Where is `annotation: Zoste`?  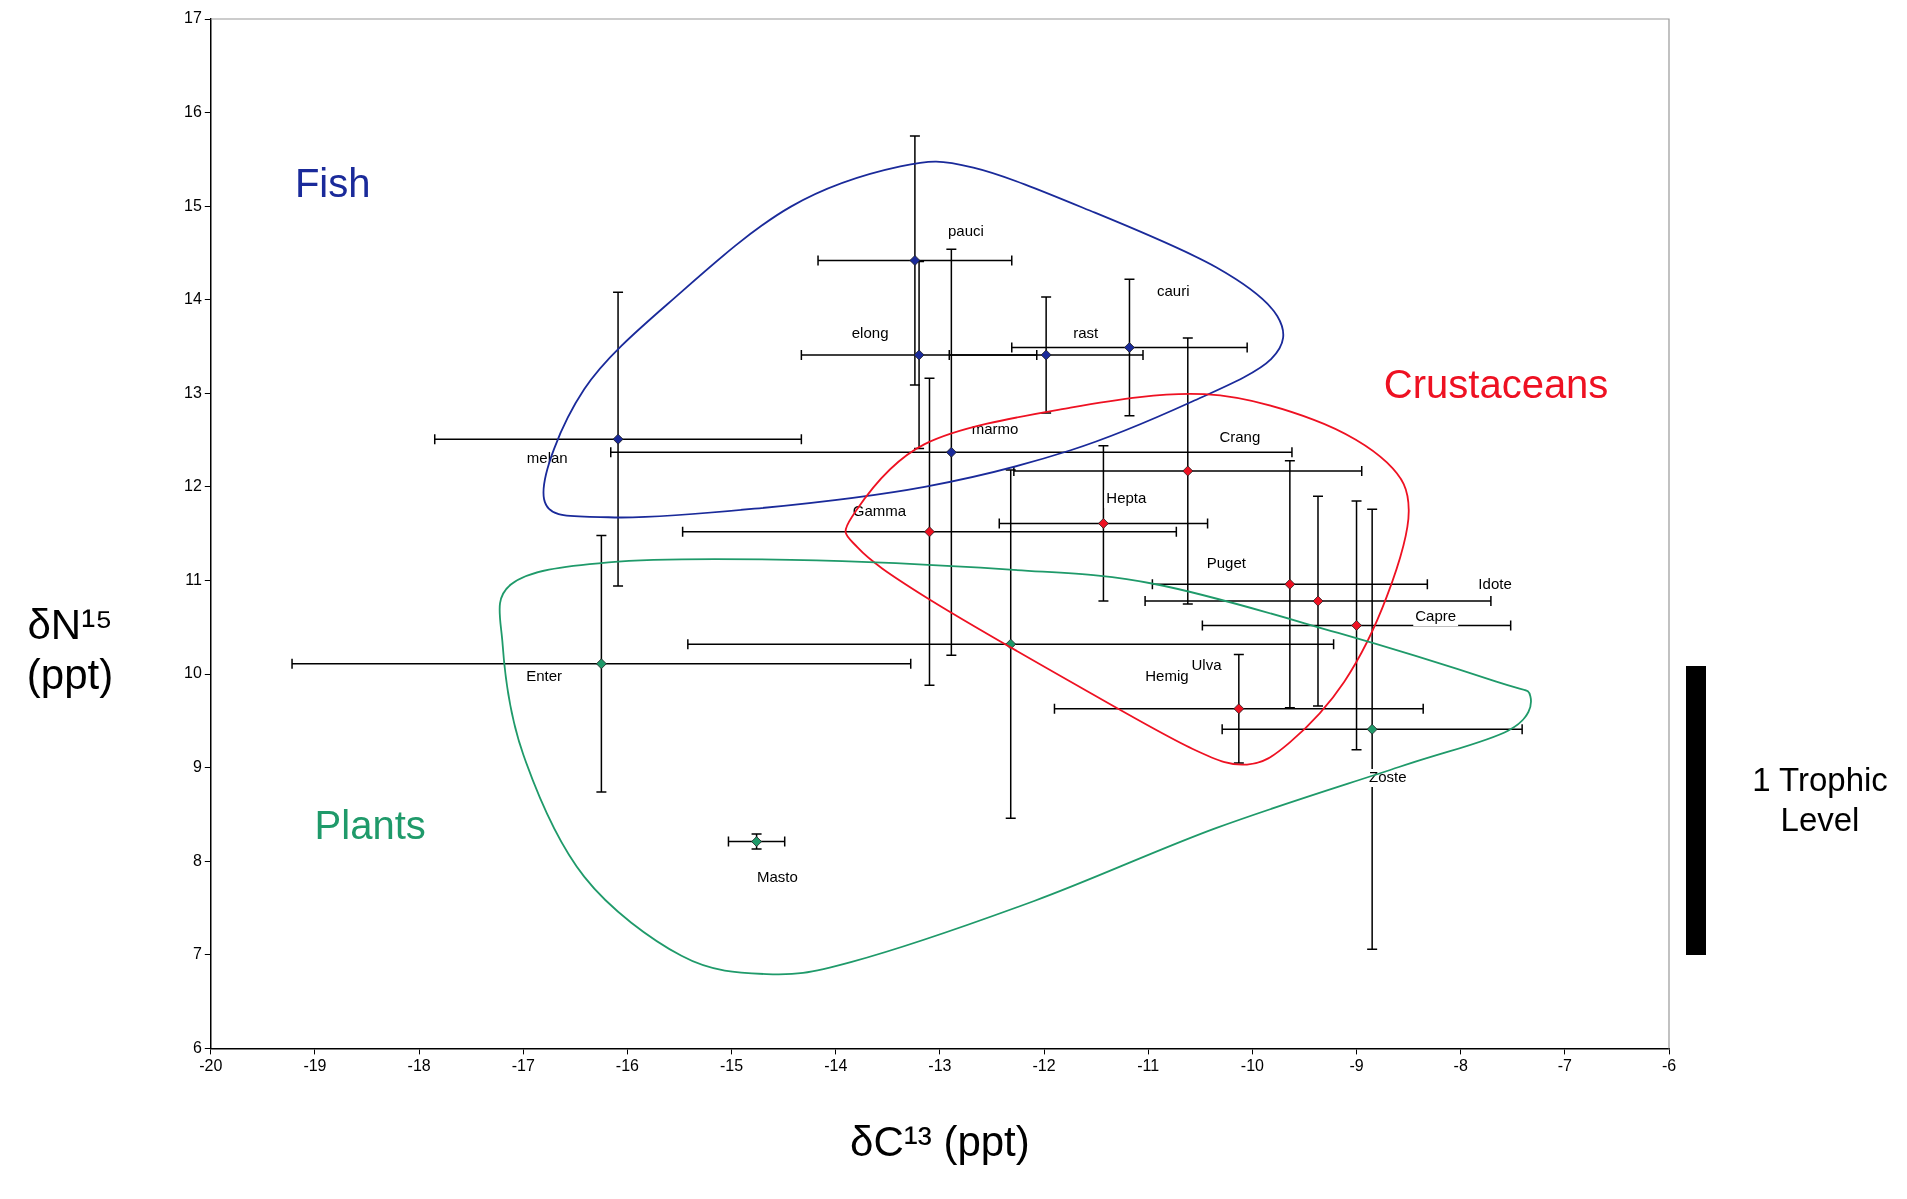
annotation: Zoste is located at coordinates (1388, 777).